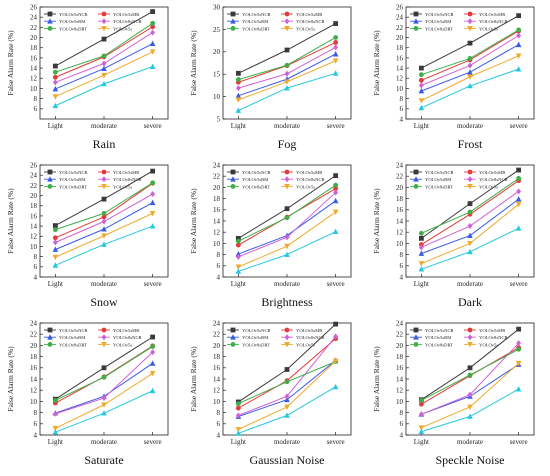  What do you see at coordinates (219, 255) in the screenshot?
I see `y-tick-label: 8` at bounding box center [219, 255].